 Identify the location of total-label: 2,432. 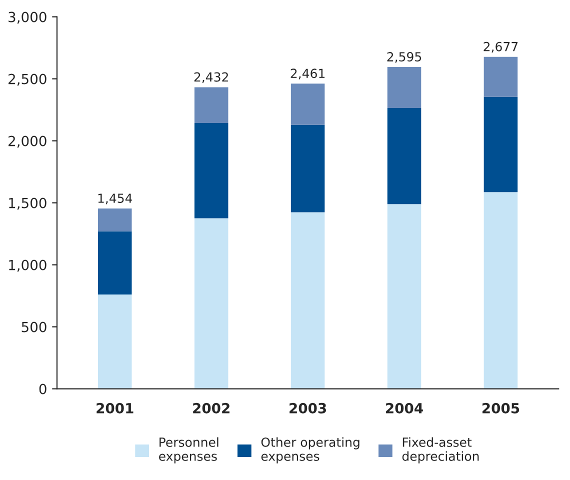
(211, 77).